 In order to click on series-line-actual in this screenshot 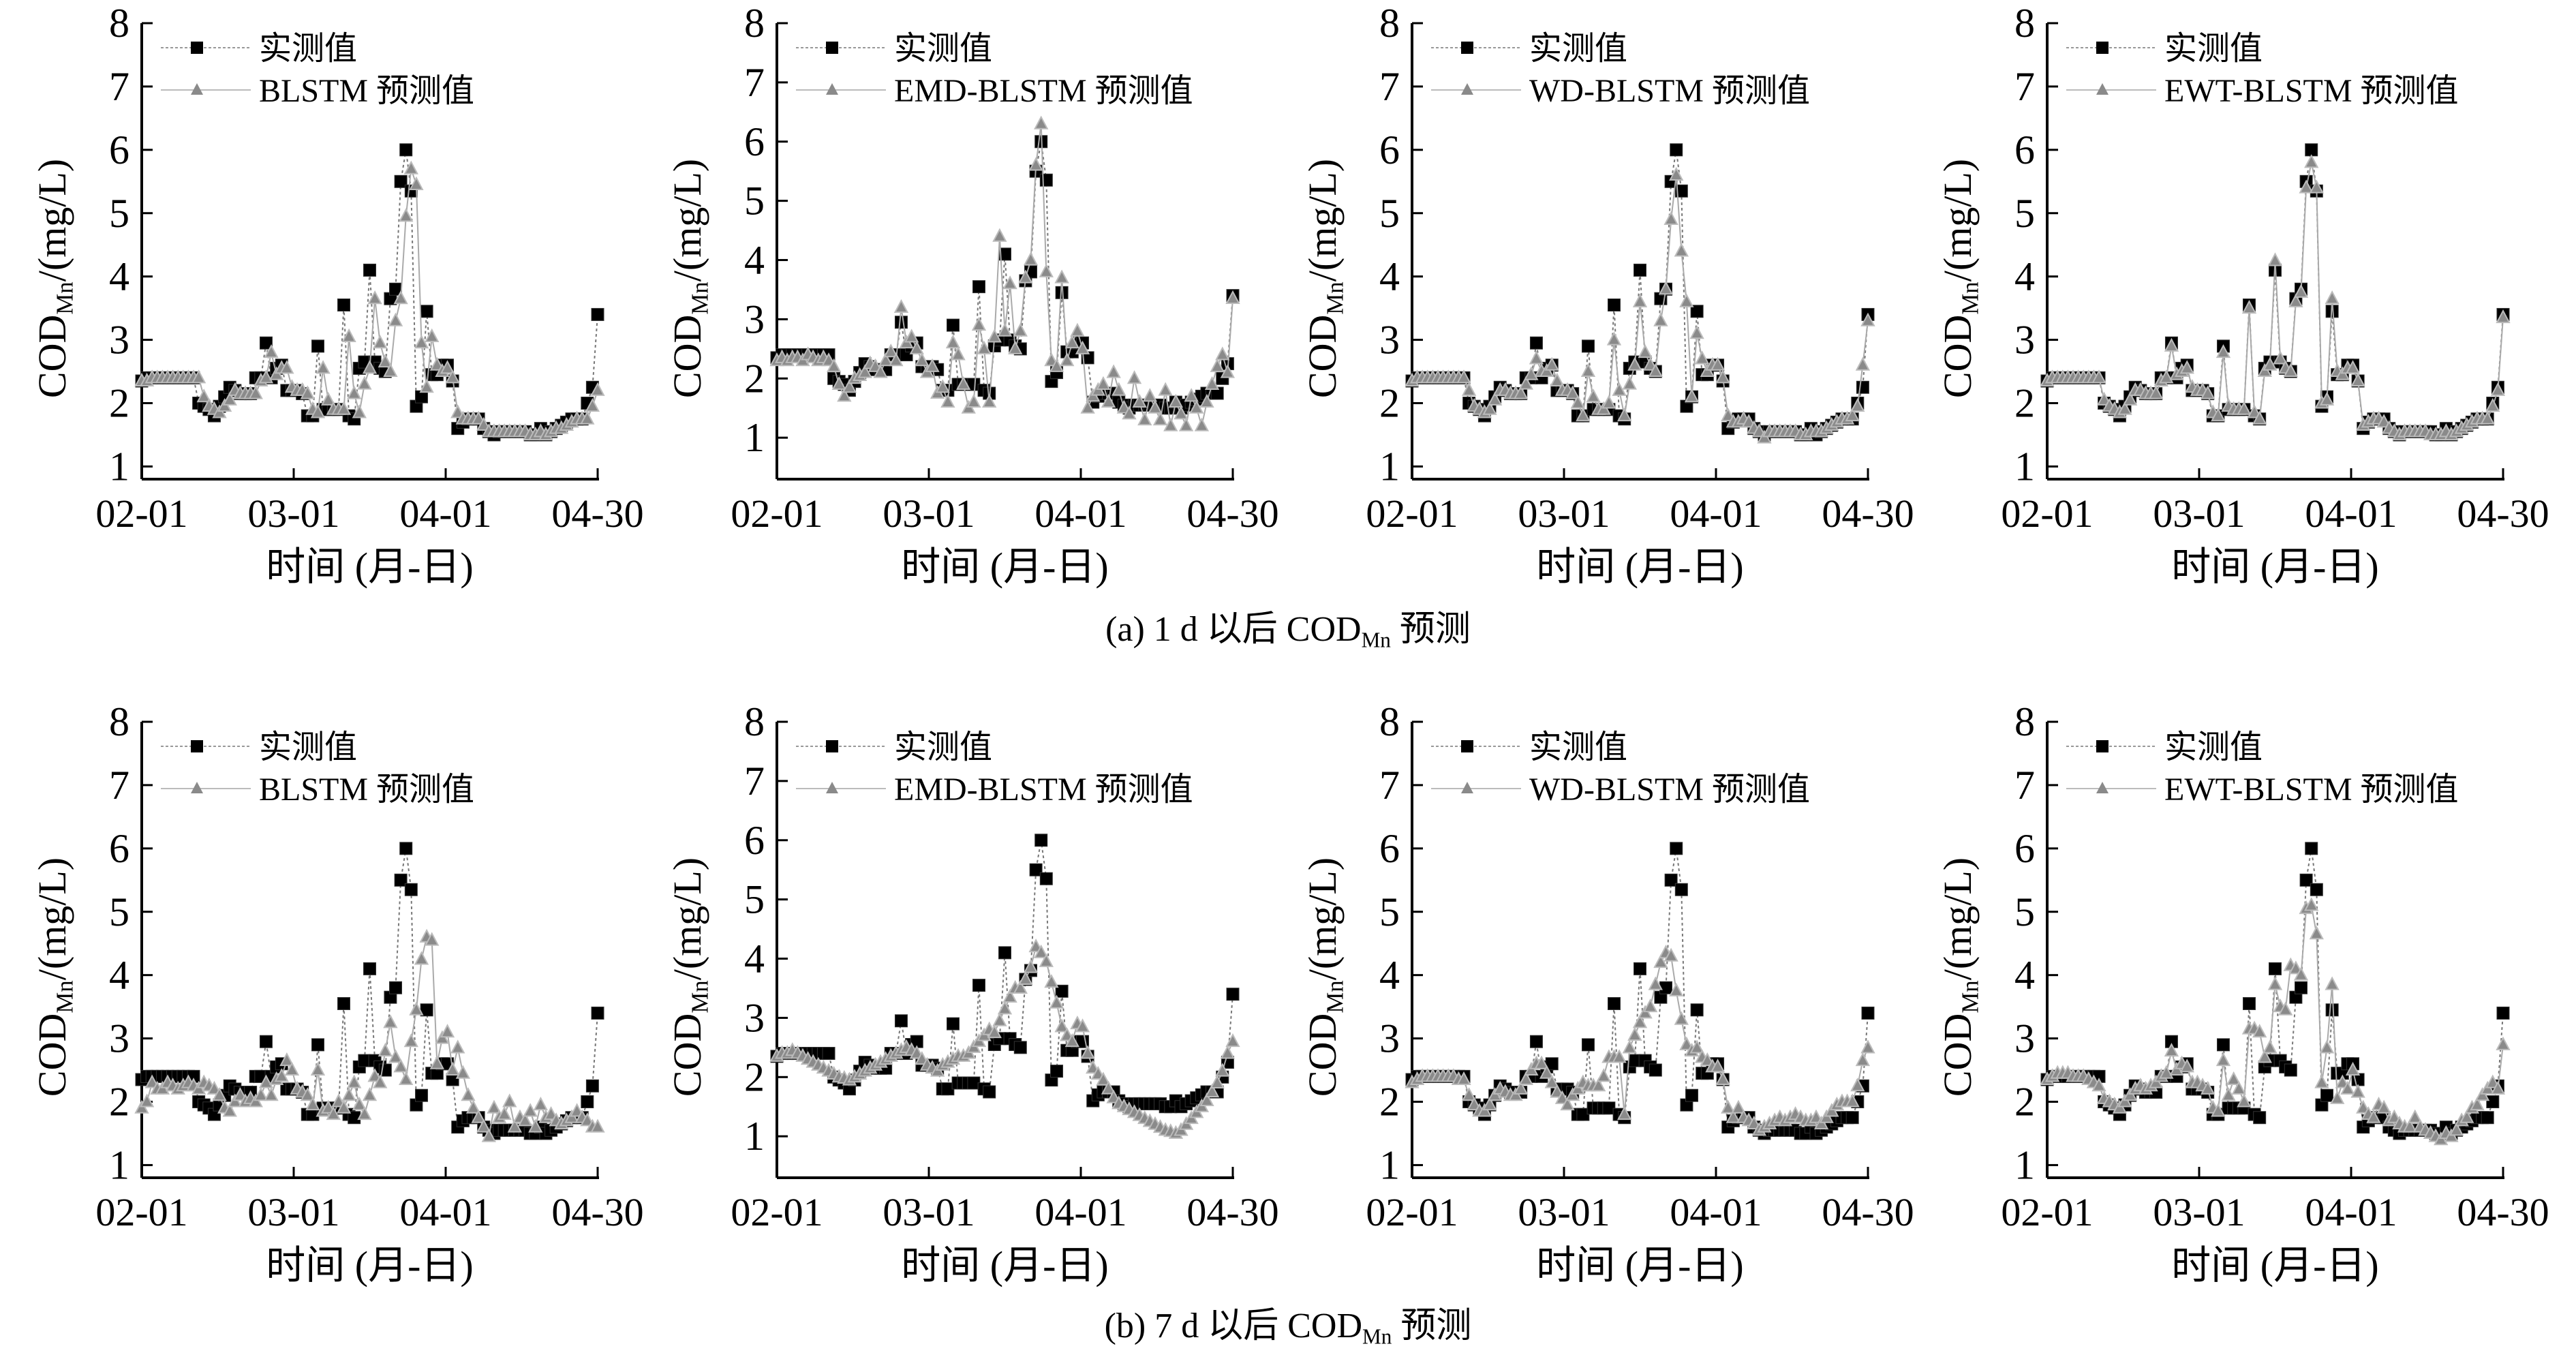, I will do `click(369, 292)`.